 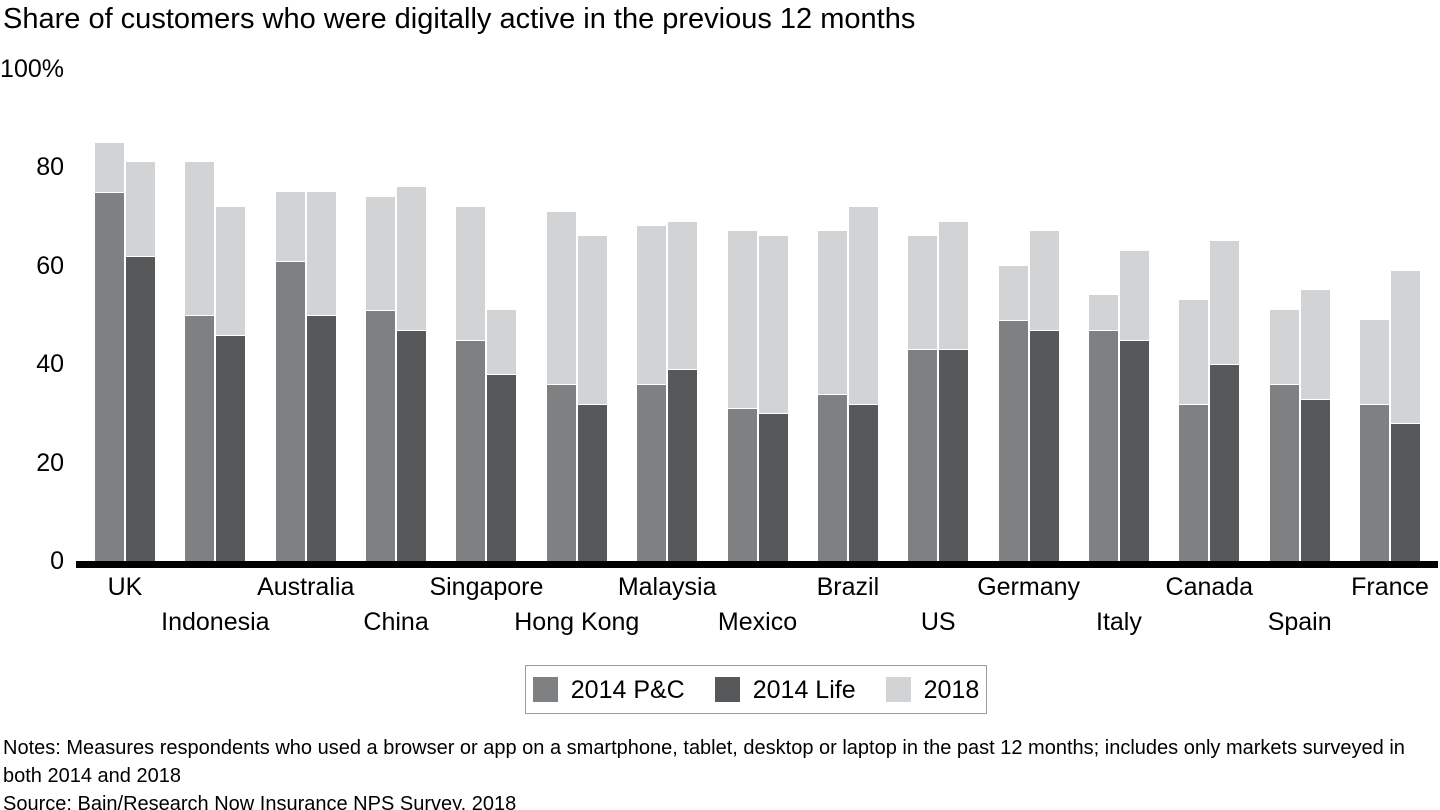 I want to click on bar-spain-pc, so click(x=1284, y=435).